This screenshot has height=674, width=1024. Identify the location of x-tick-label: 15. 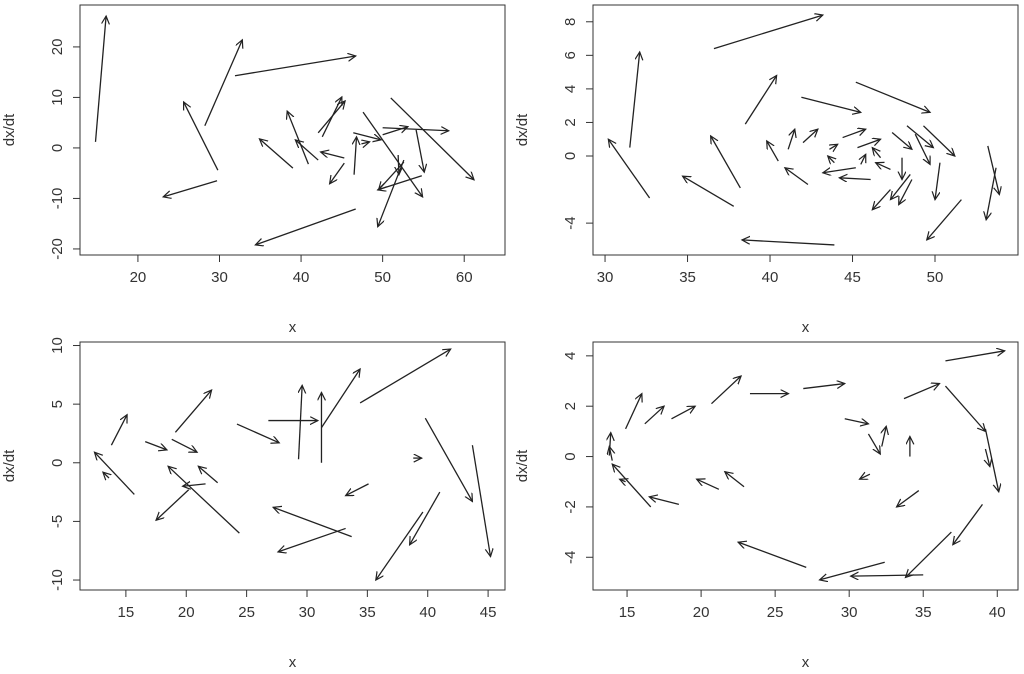
(126, 612).